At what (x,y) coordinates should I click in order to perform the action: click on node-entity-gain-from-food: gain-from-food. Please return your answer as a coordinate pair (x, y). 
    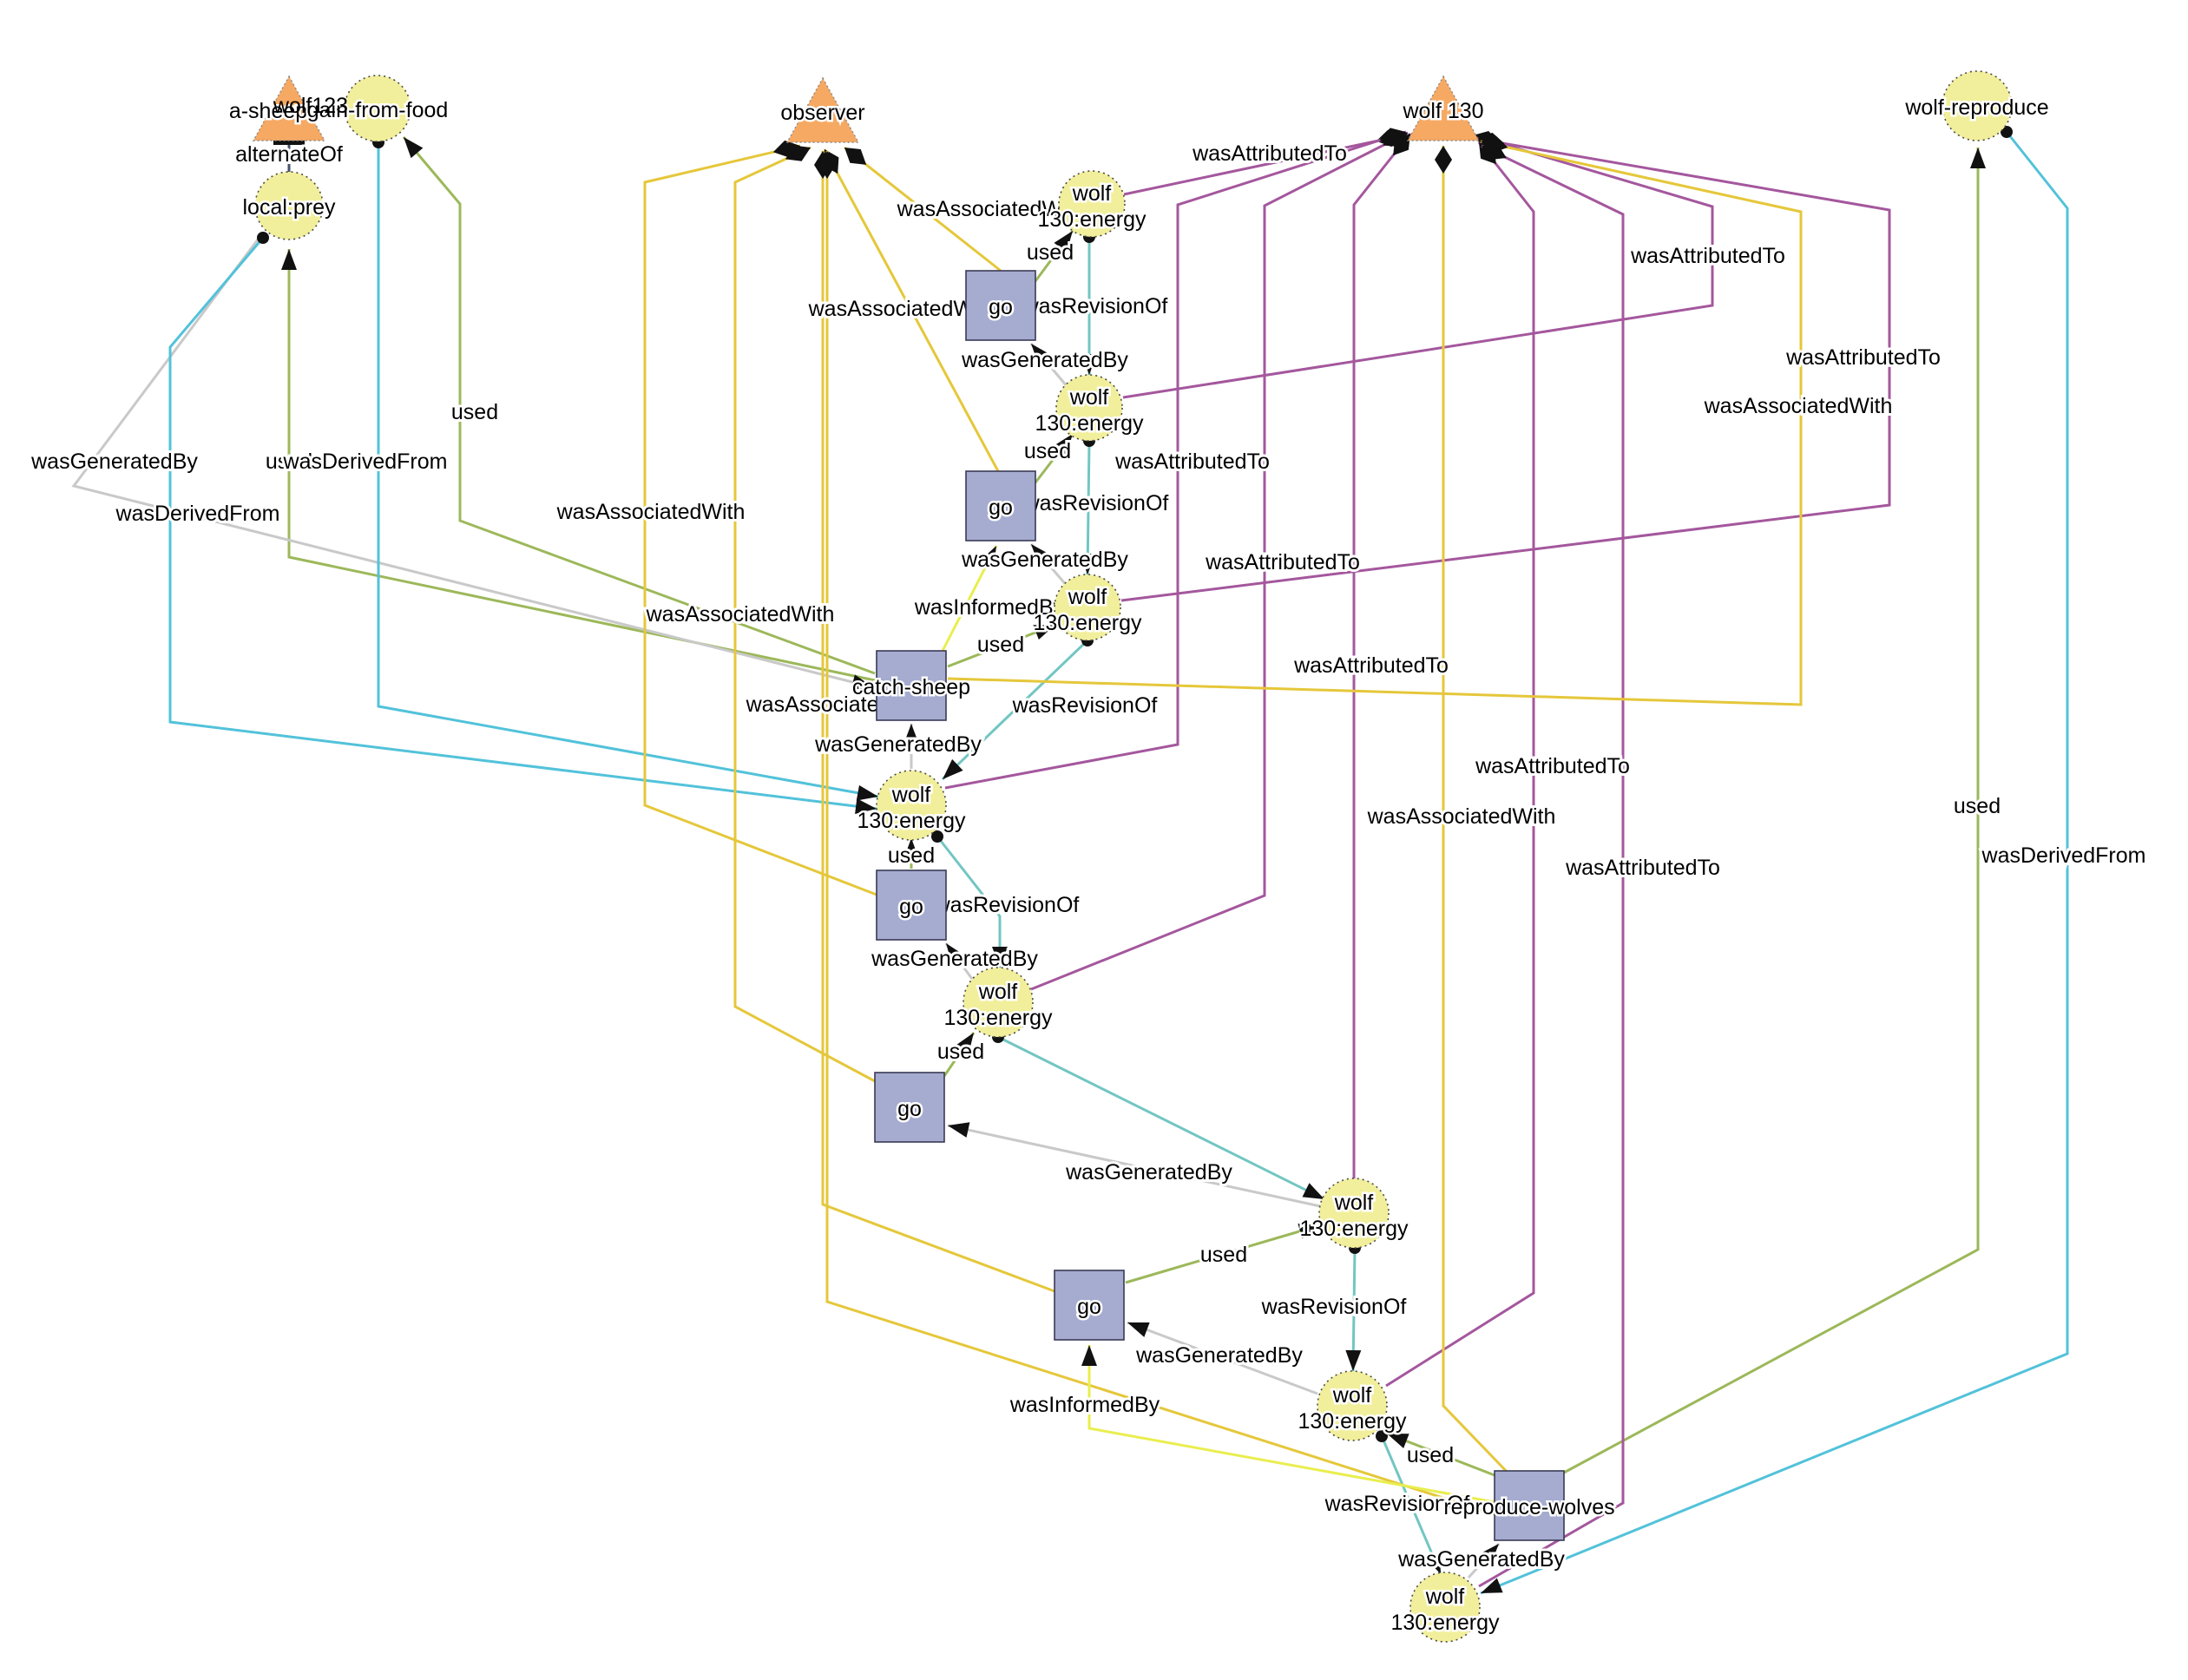
    Looking at the image, I should click on (377, 108).